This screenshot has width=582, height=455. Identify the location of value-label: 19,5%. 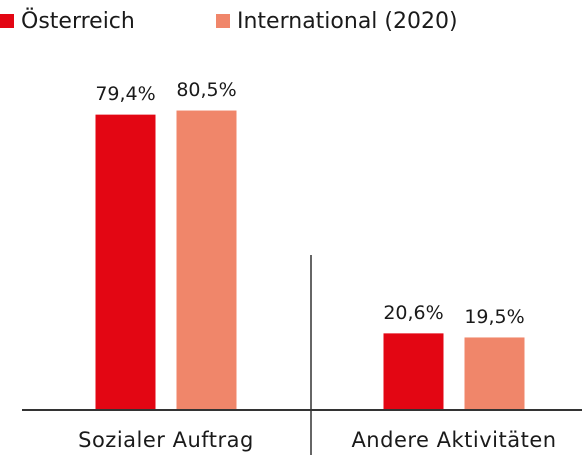
(494, 317).